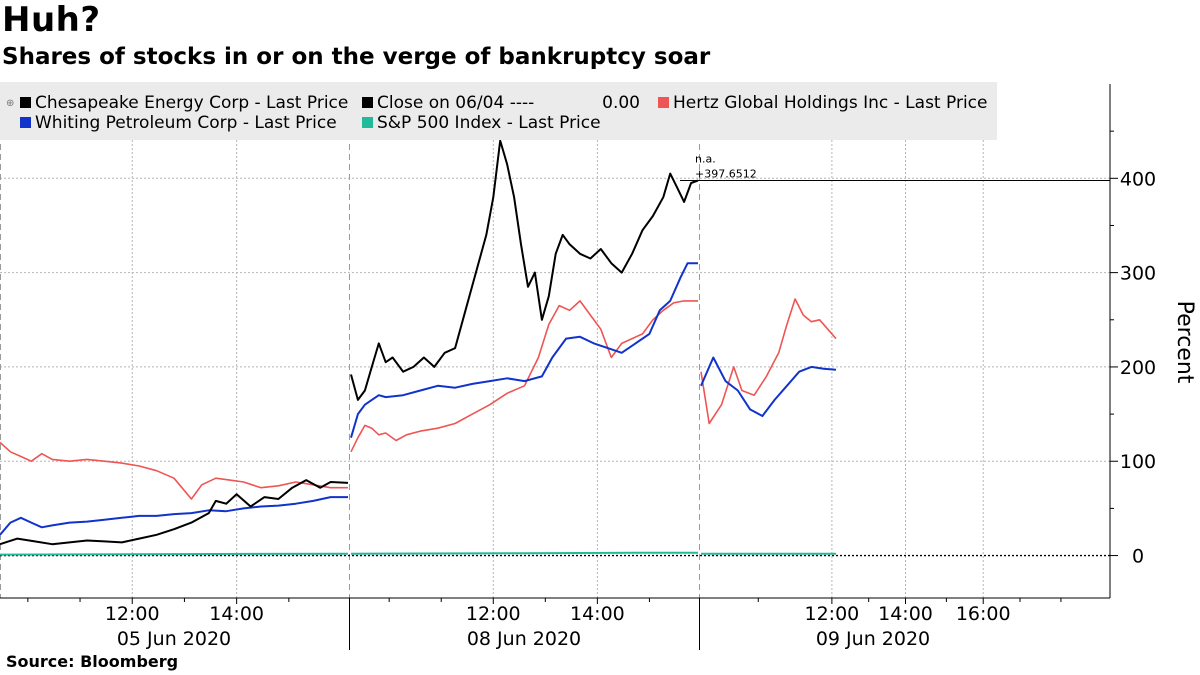  I want to click on y-tick-label: 400, so click(1138, 179).